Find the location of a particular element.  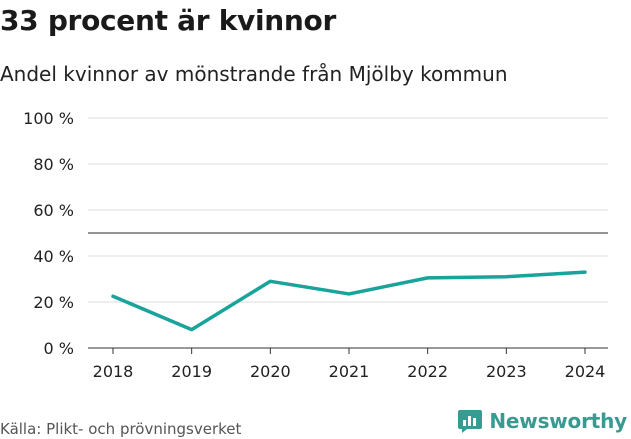

series-line is located at coordinates (349, 301).